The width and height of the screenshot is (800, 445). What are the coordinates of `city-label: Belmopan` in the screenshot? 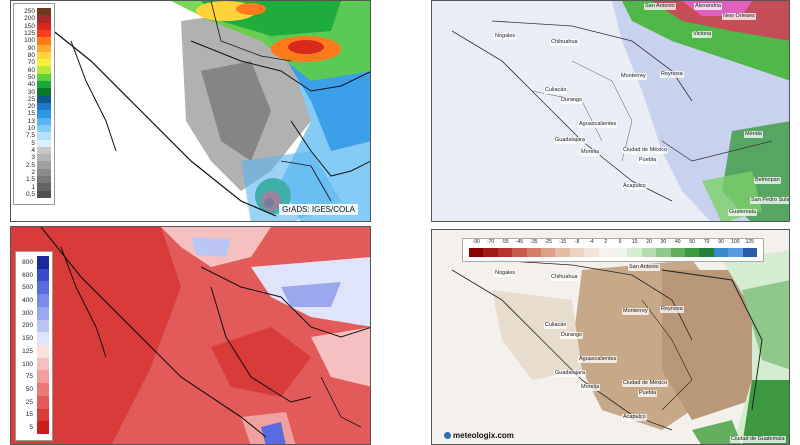 It's located at (767, 180).